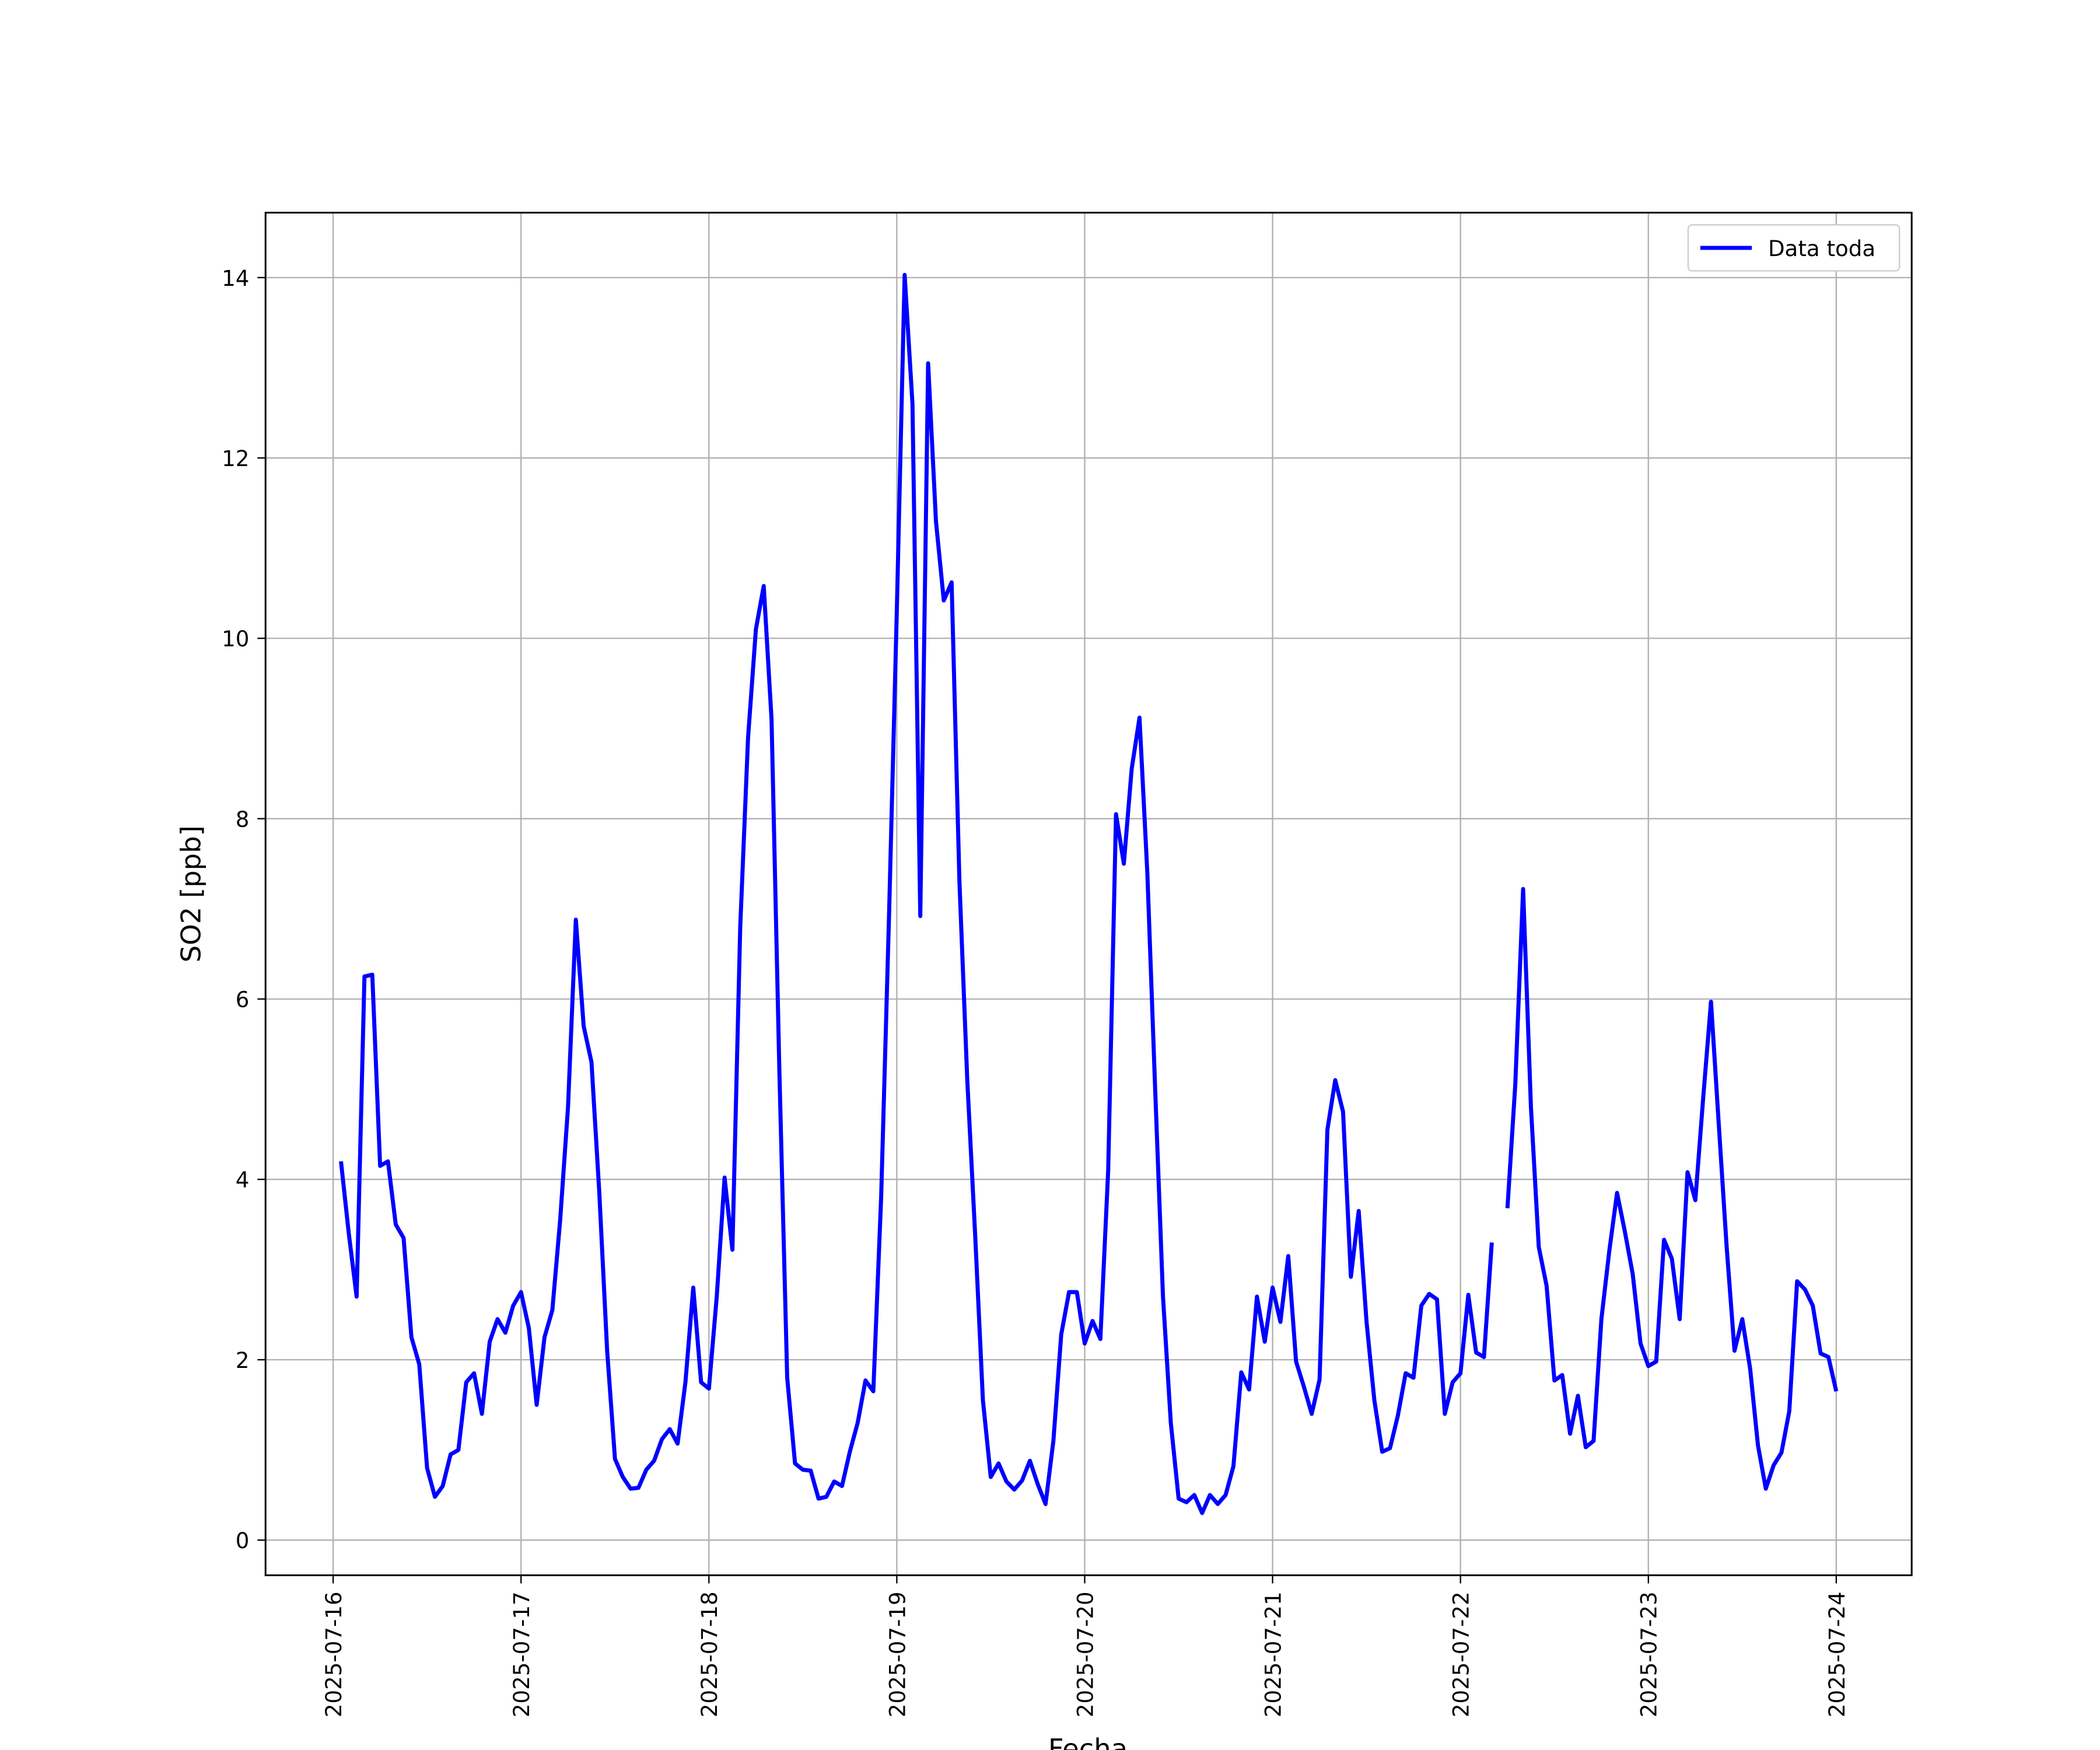  I want to click on x-axis-label: Fecha, so click(1088, 1741).